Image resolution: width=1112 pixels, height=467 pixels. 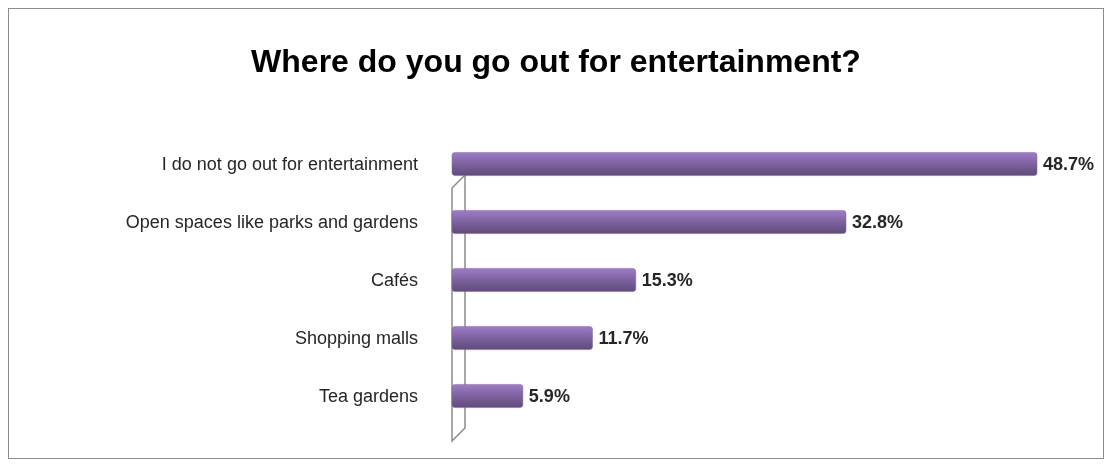 I want to click on data-label: 15.3%, so click(x=667, y=280).